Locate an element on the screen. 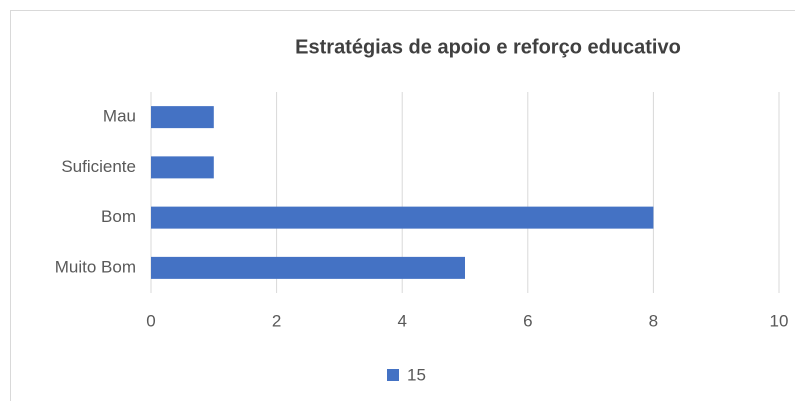  y-tick-label: Muito Bom is located at coordinates (95, 266).